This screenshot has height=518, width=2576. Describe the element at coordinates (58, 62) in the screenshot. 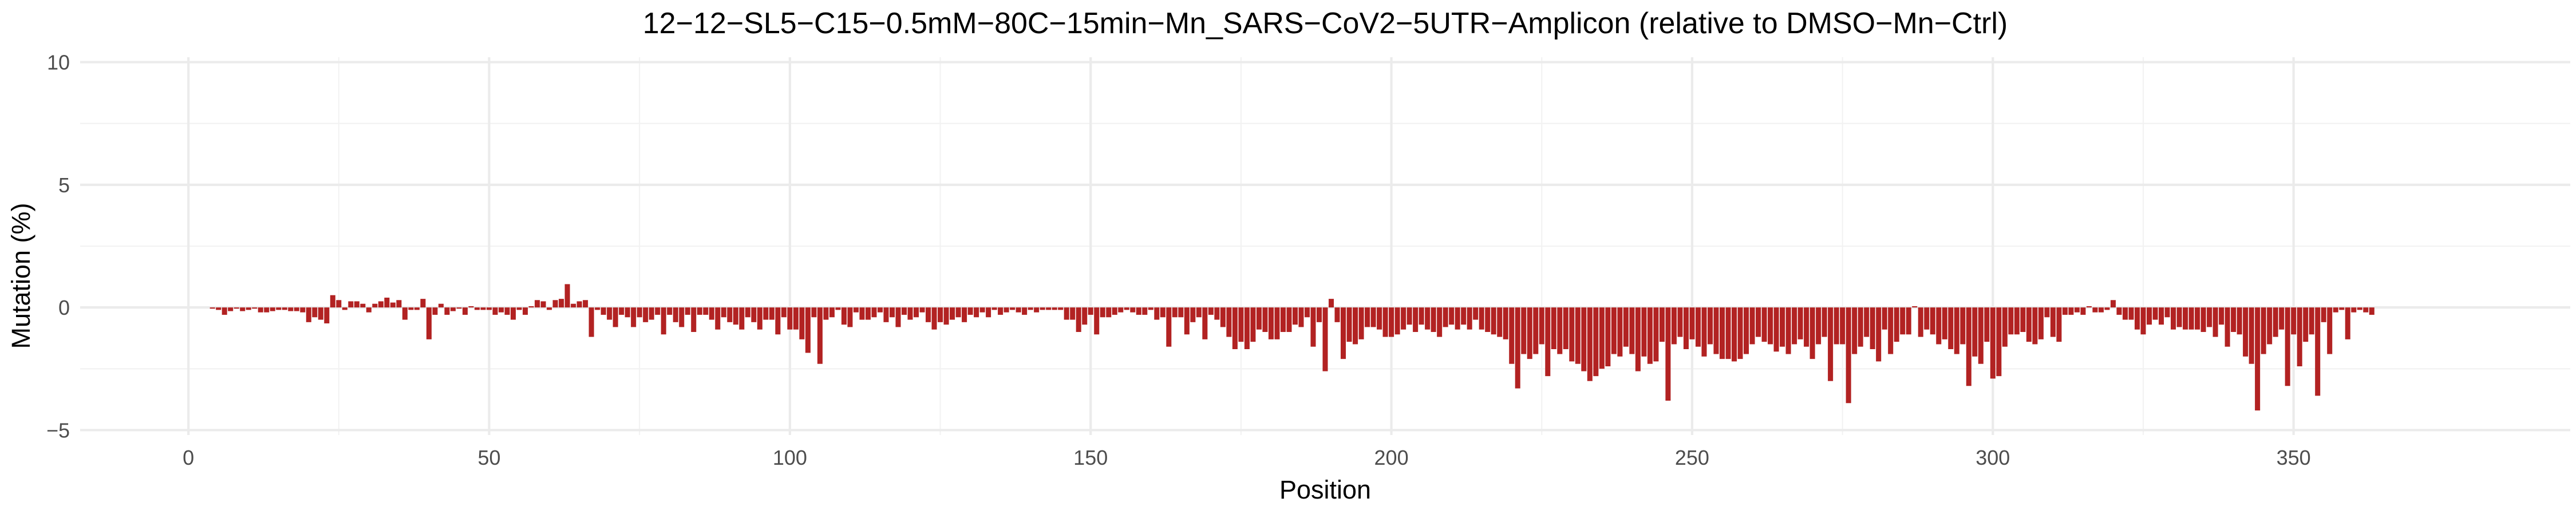

I see `y-tick-label: 10` at that location.